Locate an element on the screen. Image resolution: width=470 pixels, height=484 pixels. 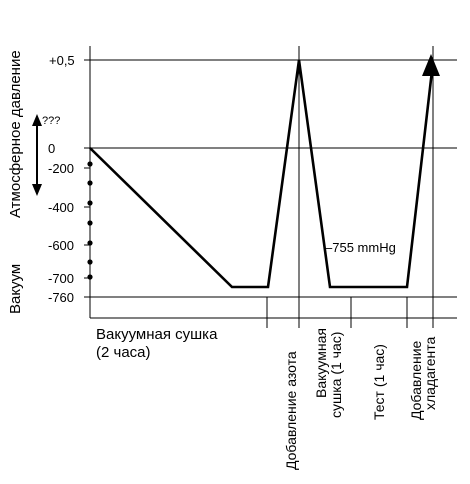
atmospheric-pressure-label: Атмосферное давление is located at coordinates (15, 134).